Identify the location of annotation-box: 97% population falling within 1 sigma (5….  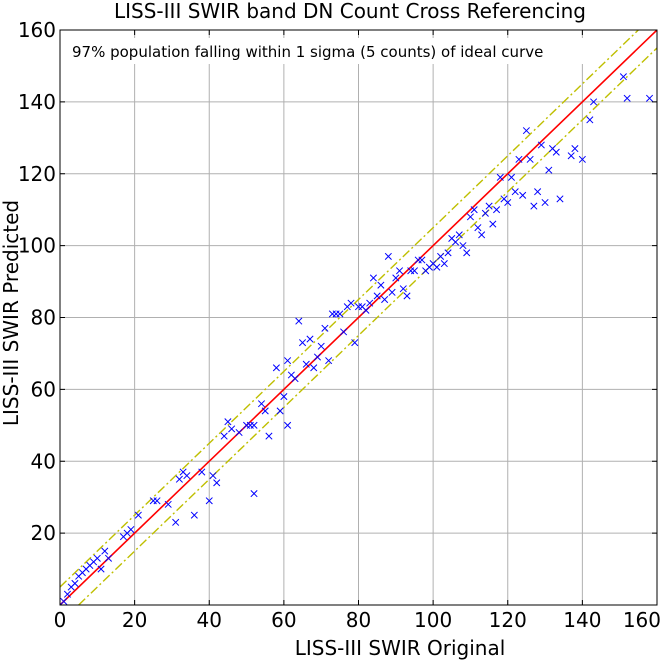
(329, 51).